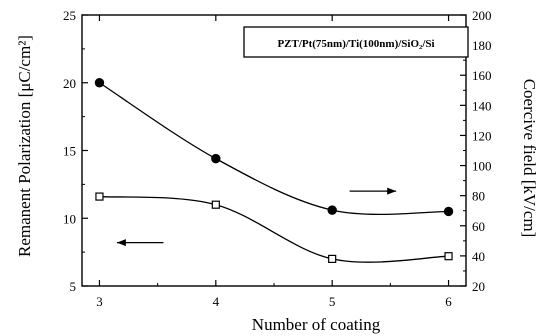 This screenshot has width=544, height=336. Describe the element at coordinates (69, 83) in the screenshot. I see `y-tick-label: 20` at that location.